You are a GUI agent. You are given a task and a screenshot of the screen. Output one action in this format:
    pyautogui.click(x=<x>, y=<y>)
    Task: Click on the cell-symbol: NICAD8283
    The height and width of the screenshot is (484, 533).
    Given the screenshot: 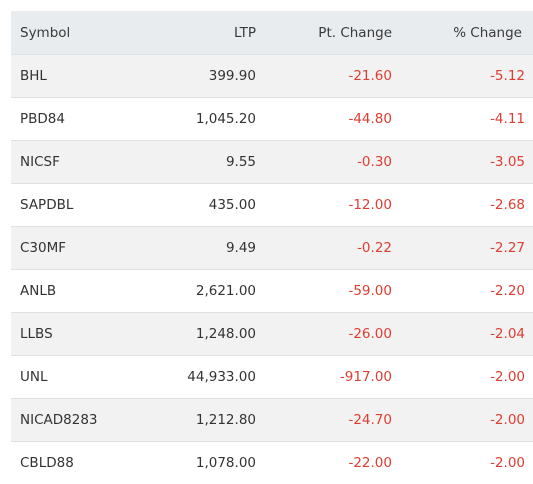 What is the action you would take?
    pyautogui.click(x=70, y=420)
    